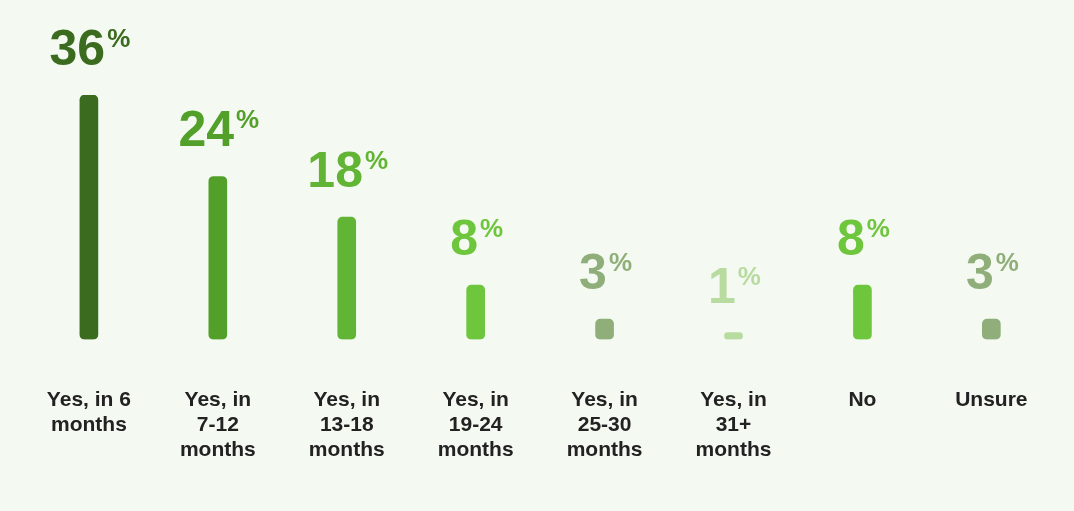 The image size is (1074, 511). Describe the element at coordinates (862, 398) in the screenshot. I see `x-tick-label: No` at that location.